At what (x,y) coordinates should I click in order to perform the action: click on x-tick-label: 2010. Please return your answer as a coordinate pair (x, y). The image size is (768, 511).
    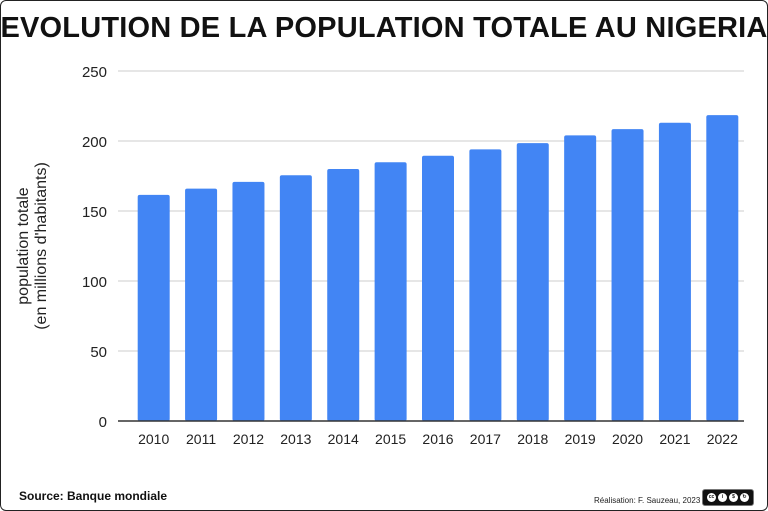
    Looking at the image, I should click on (153, 439).